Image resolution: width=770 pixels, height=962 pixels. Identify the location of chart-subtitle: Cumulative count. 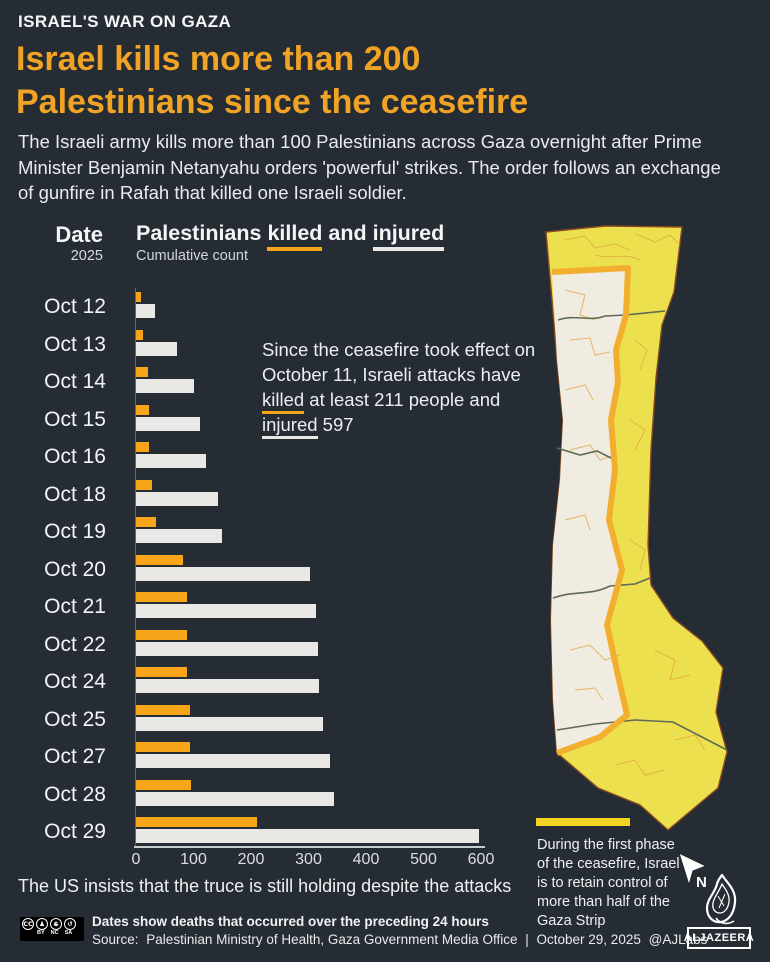
(192, 256).